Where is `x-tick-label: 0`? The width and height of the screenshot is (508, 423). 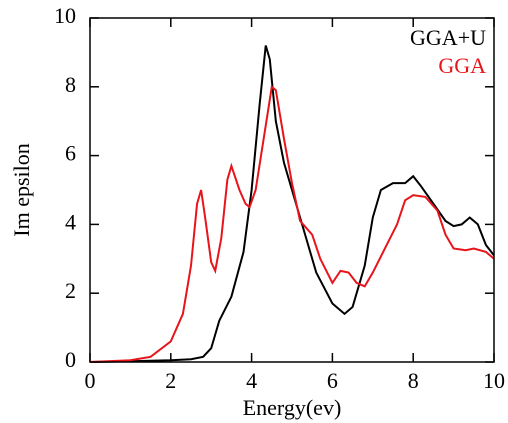
x-tick-label: 0 is located at coordinates (90, 380).